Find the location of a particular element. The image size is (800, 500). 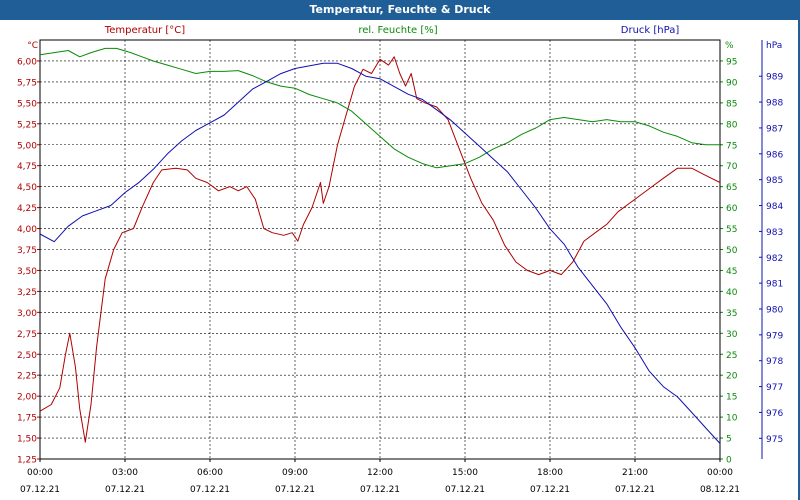

pressure-tick-label: 984 is located at coordinates (774, 207).